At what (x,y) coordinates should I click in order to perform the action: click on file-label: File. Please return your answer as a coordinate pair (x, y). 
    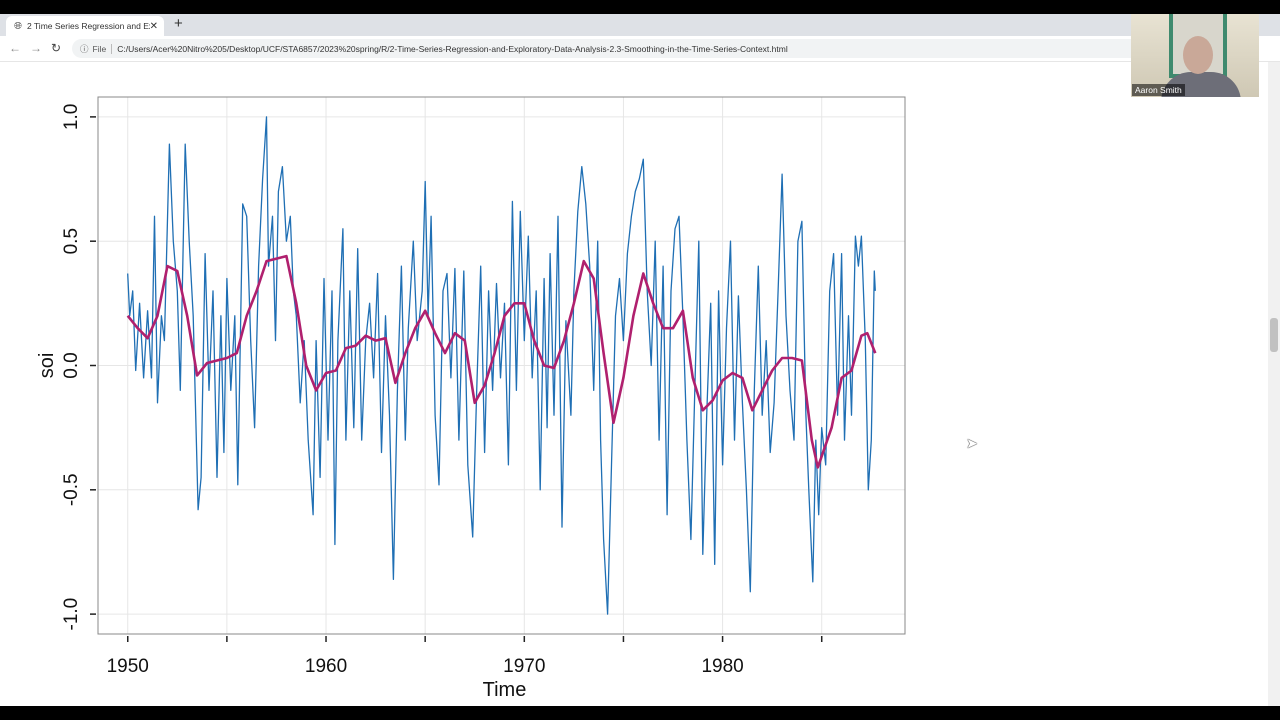
    Looking at the image, I should click on (103, 48).